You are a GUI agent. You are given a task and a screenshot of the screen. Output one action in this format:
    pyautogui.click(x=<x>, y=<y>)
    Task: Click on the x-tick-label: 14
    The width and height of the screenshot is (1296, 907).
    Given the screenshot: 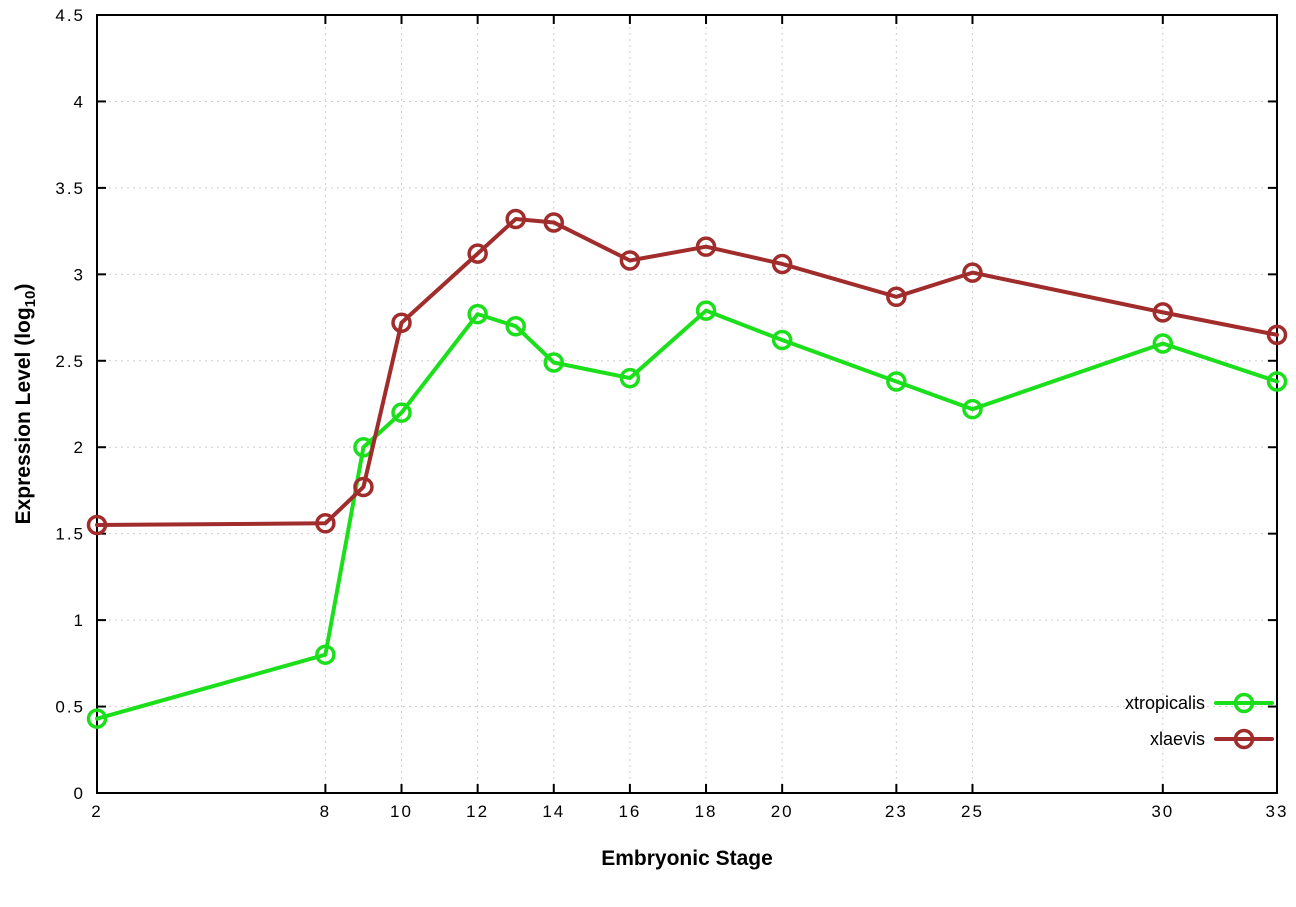 What is the action you would take?
    pyautogui.click(x=553, y=811)
    